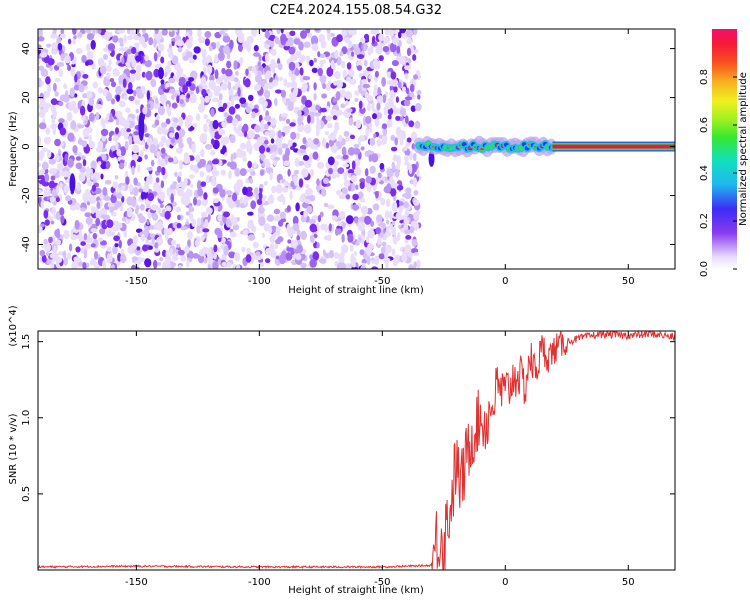 The height and width of the screenshot is (600, 750). Describe the element at coordinates (743, 149) in the screenshot. I see `colorbar-label: Normalized spectral amplitude` at that location.